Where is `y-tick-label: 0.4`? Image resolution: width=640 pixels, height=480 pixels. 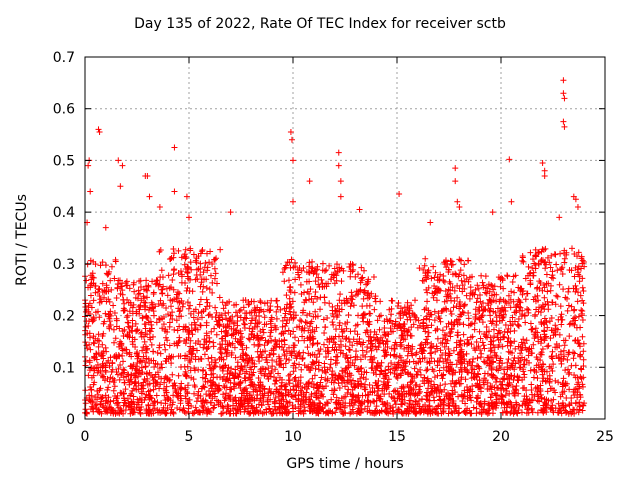 y-tick-label: 0.4 is located at coordinates (64, 213).